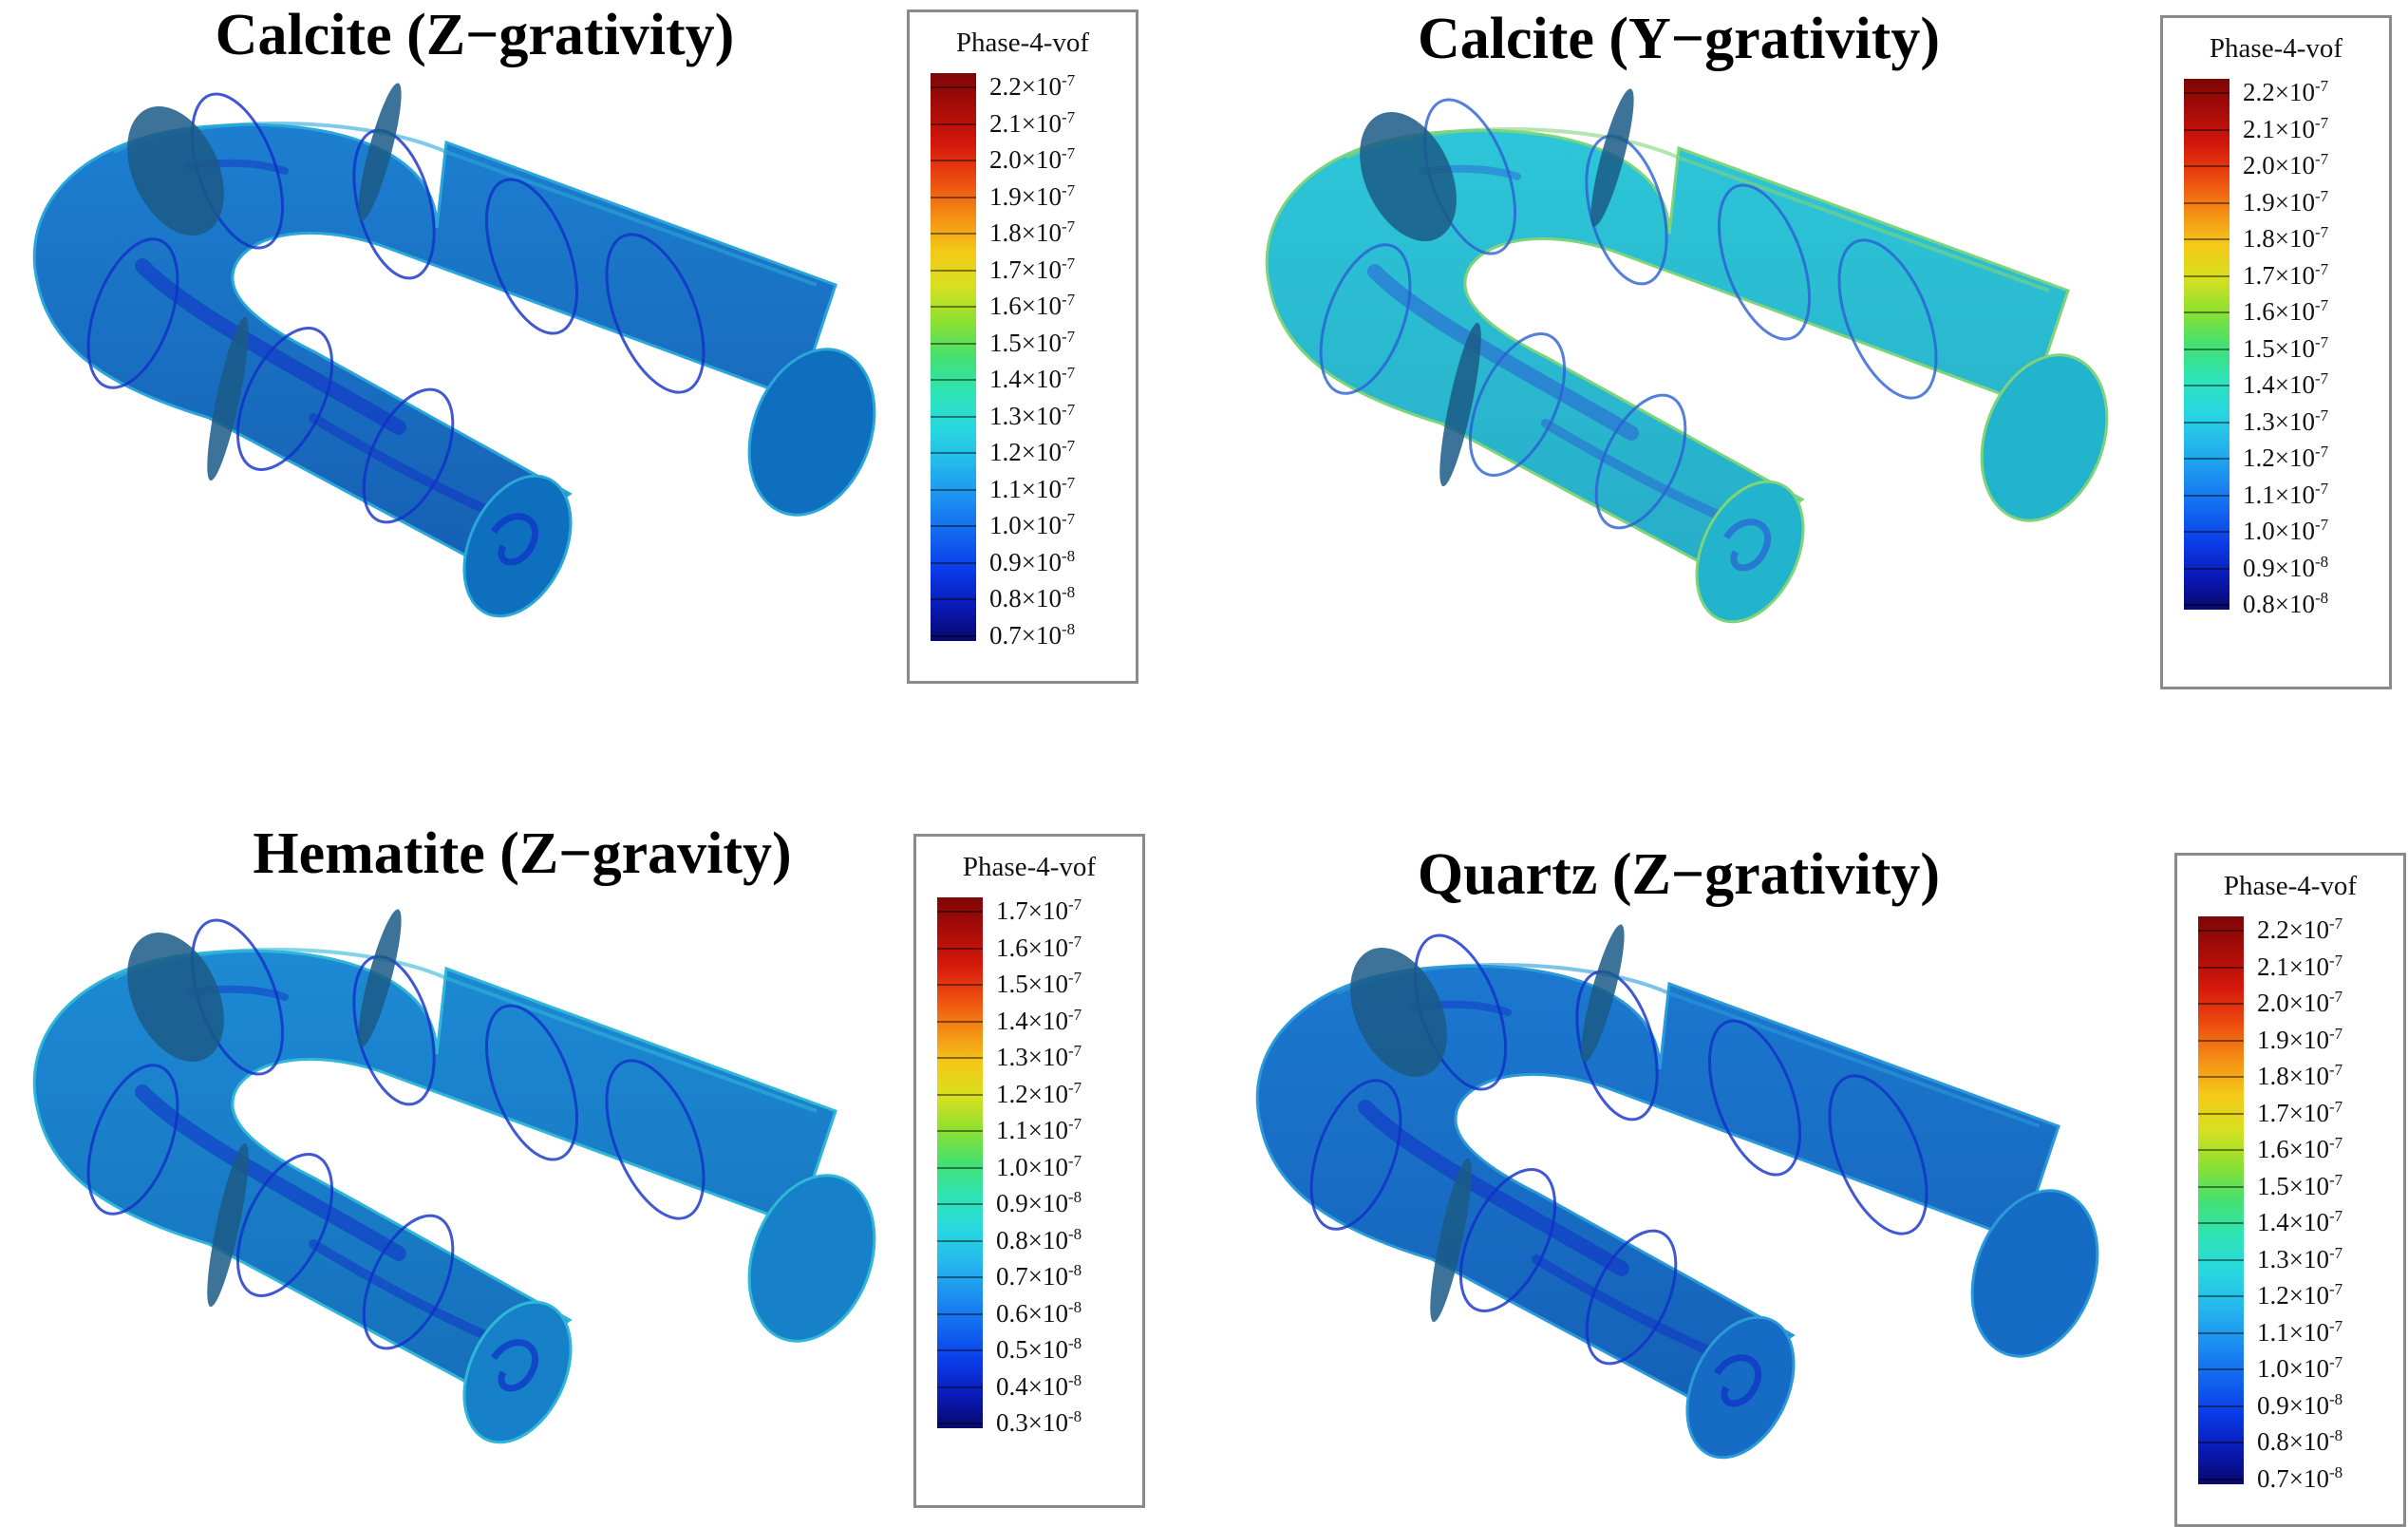  Describe the element at coordinates (1039, 1385) in the screenshot. I see `colorbar-tick-label: 0.4×10⁻⁸` at that location.